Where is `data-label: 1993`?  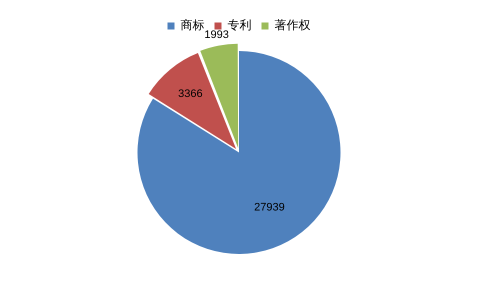
data-label: 1993 is located at coordinates (216, 34).